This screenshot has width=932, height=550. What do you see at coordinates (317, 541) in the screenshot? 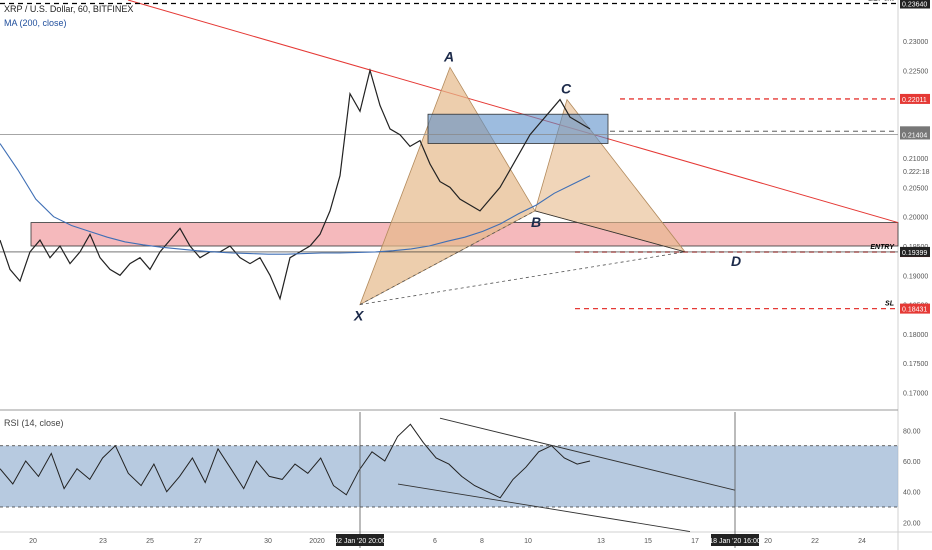
I see `time-tick-label: 2020` at bounding box center [317, 541].